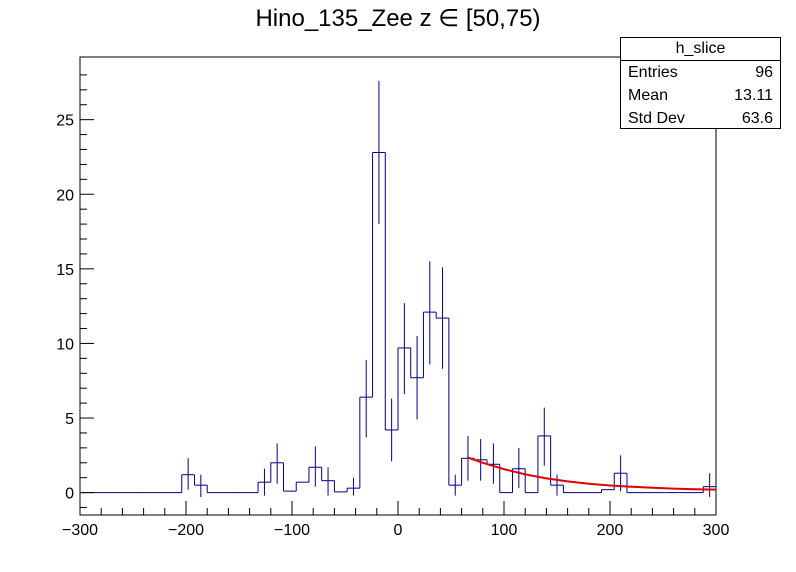 Image resolution: width=796 pixels, height=572 pixels. I want to click on y-tick-label: 5, so click(69, 419).